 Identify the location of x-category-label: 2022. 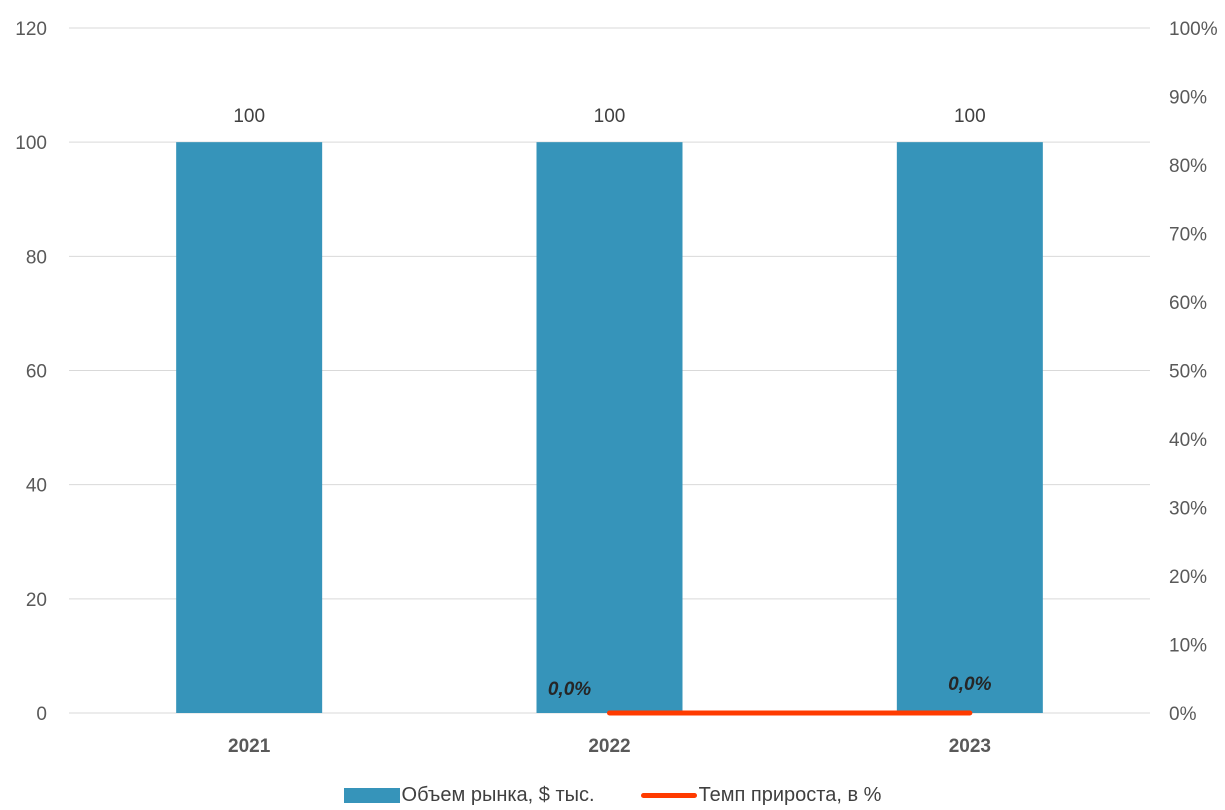
(609, 746).